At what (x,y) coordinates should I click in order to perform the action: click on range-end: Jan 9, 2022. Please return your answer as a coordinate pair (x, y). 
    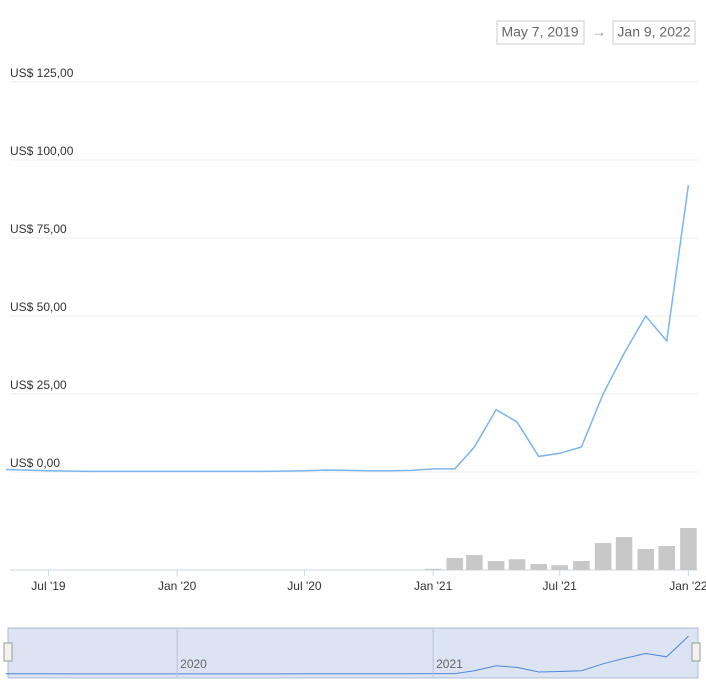
    Looking at the image, I should click on (653, 32).